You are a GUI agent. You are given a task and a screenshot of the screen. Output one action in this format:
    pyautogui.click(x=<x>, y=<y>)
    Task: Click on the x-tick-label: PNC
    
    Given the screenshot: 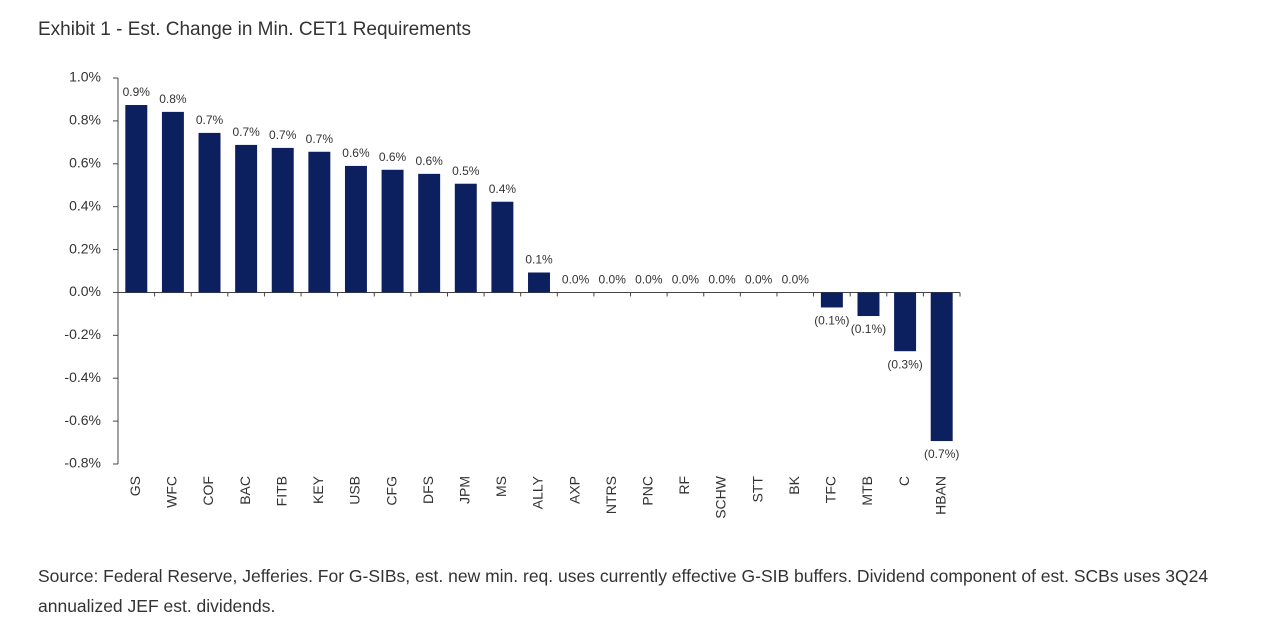 What is the action you would take?
    pyautogui.click(x=648, y=491)
    